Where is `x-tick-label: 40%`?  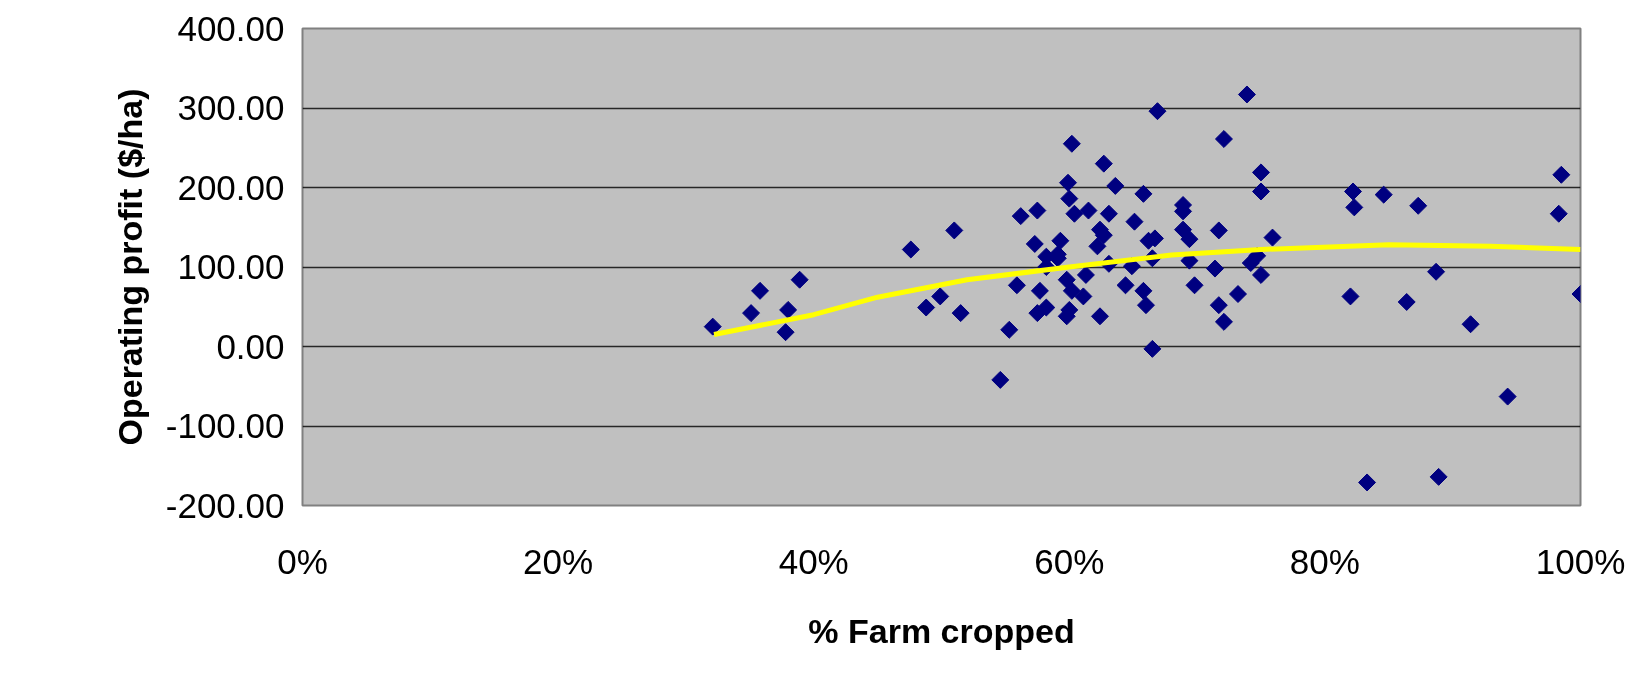
x-tick-label: 40% is located at coordinates (813, 561).